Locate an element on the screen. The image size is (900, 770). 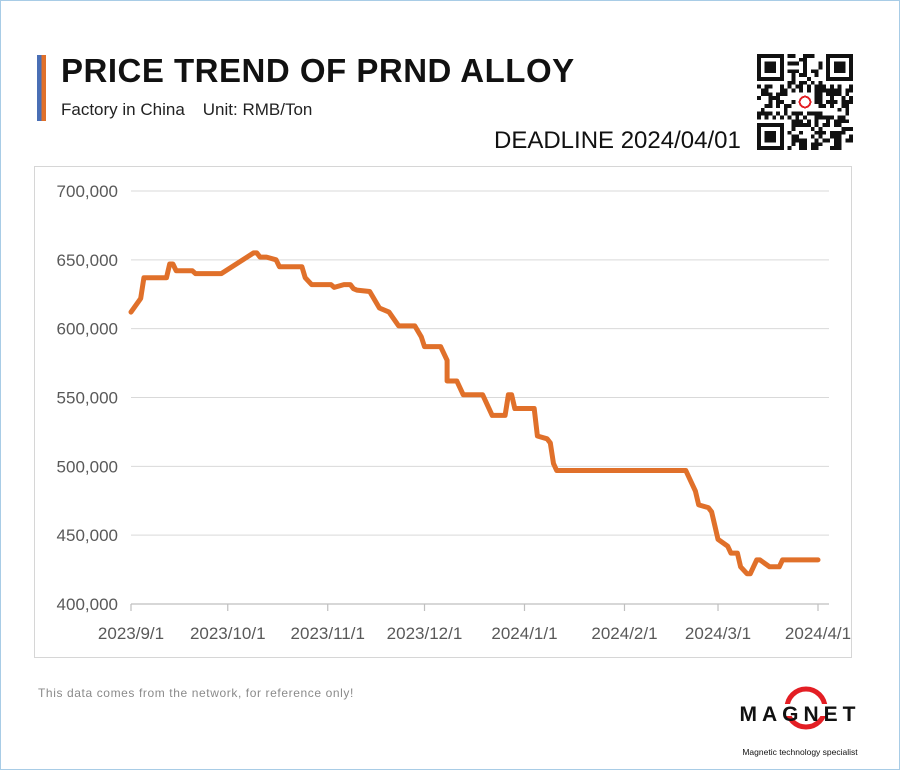
x-tick-label: 2024/1/1 is located at coordinates (524, 633).